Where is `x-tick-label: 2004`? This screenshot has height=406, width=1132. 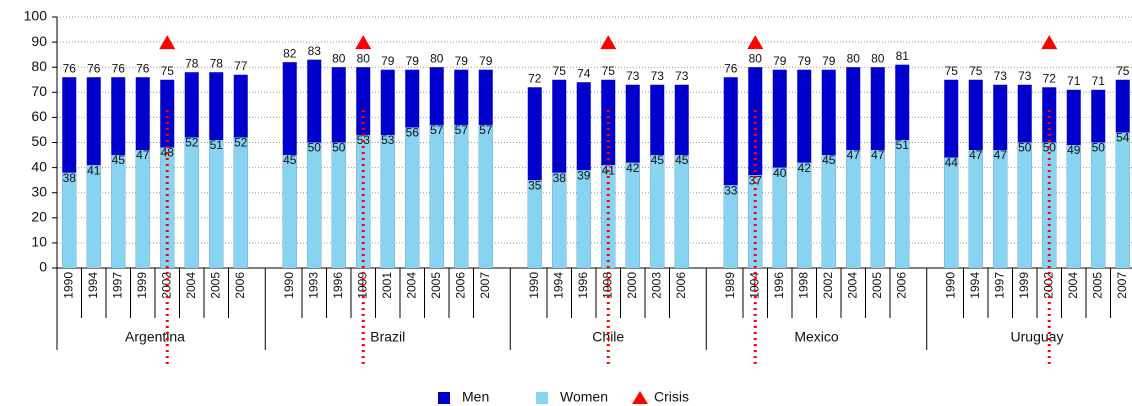 x-tick-label: 2004 is located at coordinates (1073, 285).